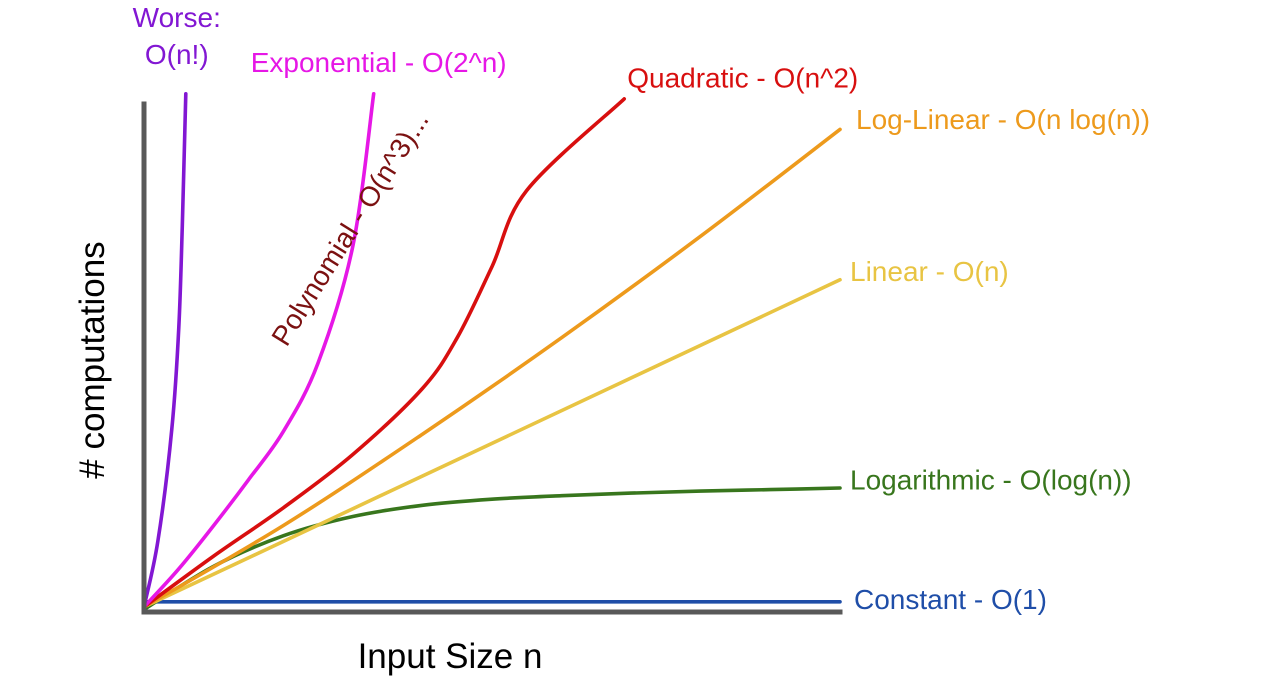  What do you see at coordinates (742, 77) in the screenshot?
I see `series-label-quadratic: Quadratic - O(n^2)` at bounding box center [742, 77].